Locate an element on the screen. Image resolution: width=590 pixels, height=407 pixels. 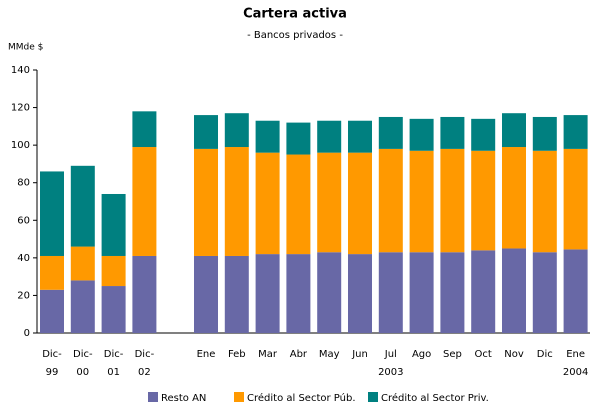
x-tick-label: Abr is located at coordinates (299, 354).